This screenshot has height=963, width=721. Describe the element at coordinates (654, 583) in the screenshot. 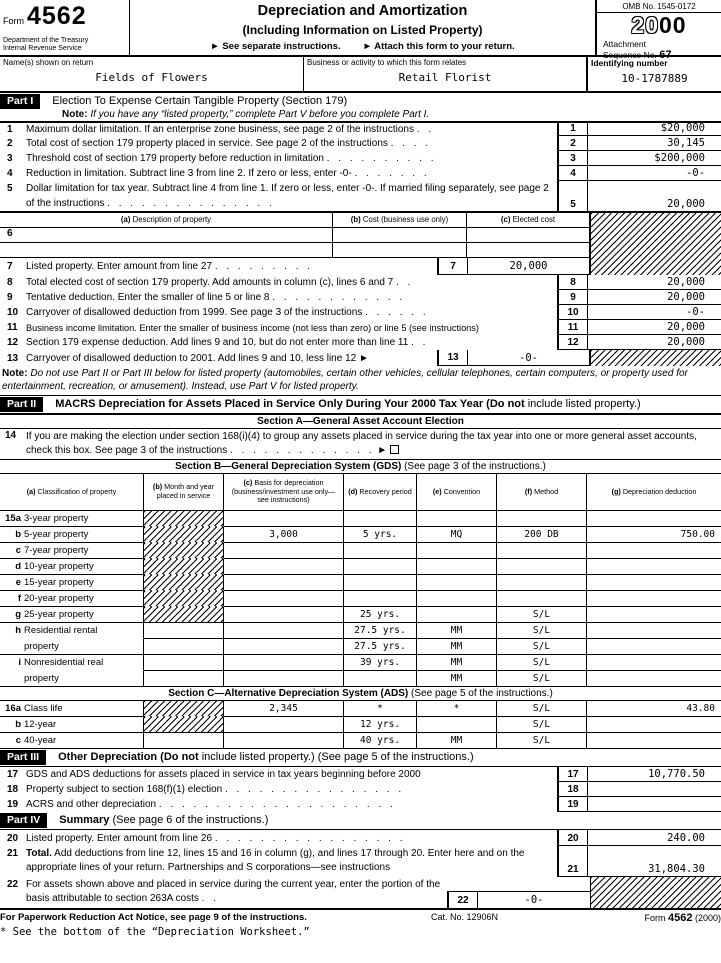

I see `row-15e-deduction` at that location.